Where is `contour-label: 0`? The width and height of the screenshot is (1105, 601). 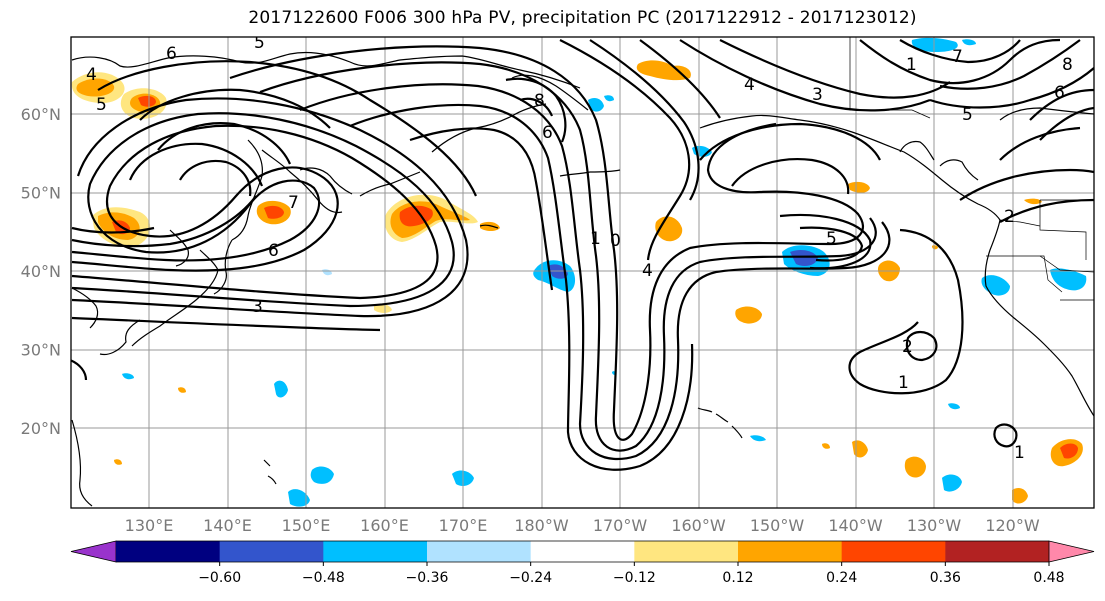
contour-label: 0 is located at coordinates (615, 241).